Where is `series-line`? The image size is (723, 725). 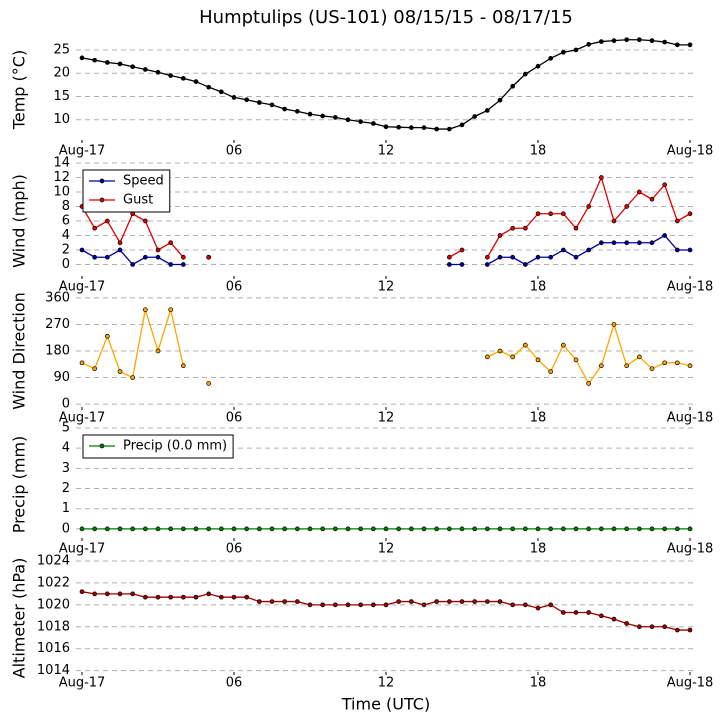
series-line is located at coordinates (386, 346).